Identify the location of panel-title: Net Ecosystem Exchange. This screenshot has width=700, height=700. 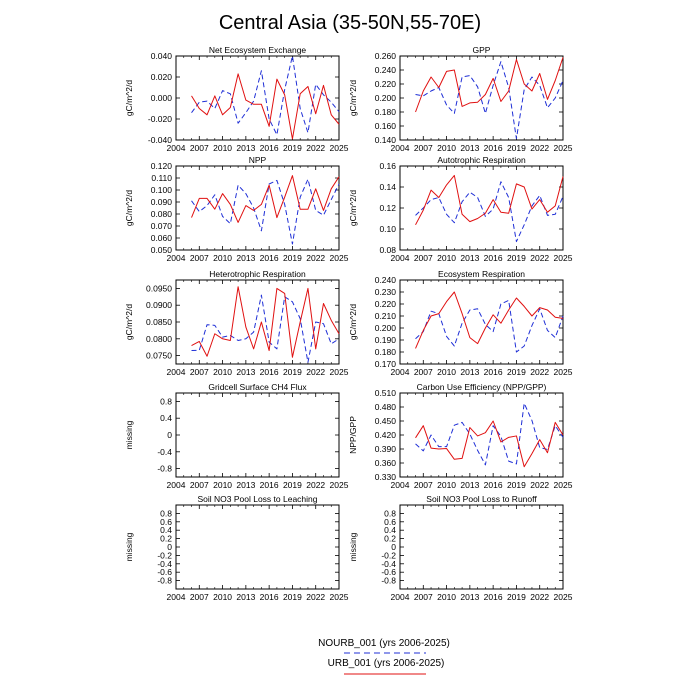
(258, 50).